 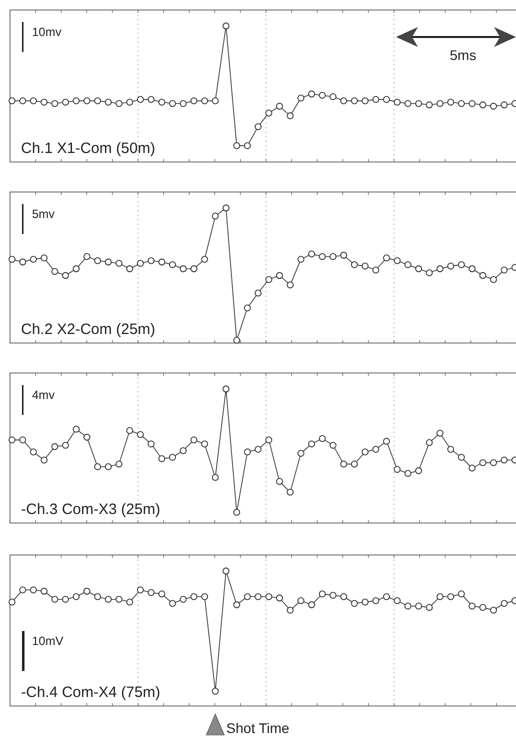 I want to click on annotation: 5ms, so click(x=463, y=55).